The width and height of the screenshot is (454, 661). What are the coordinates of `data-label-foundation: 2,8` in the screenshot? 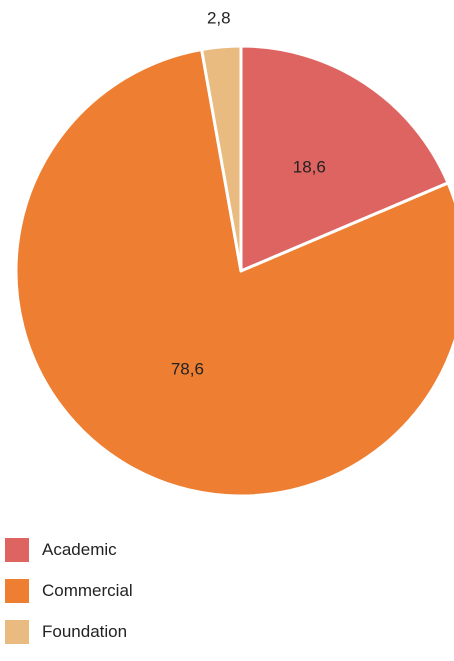 It's located at (219, 17).